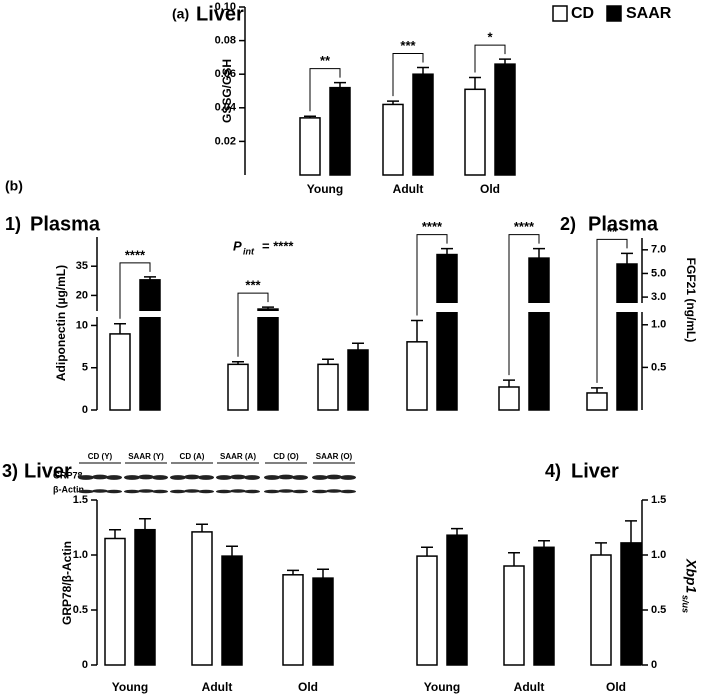  I want to click on blot-row-label: β-Actin, so click(68, 489).